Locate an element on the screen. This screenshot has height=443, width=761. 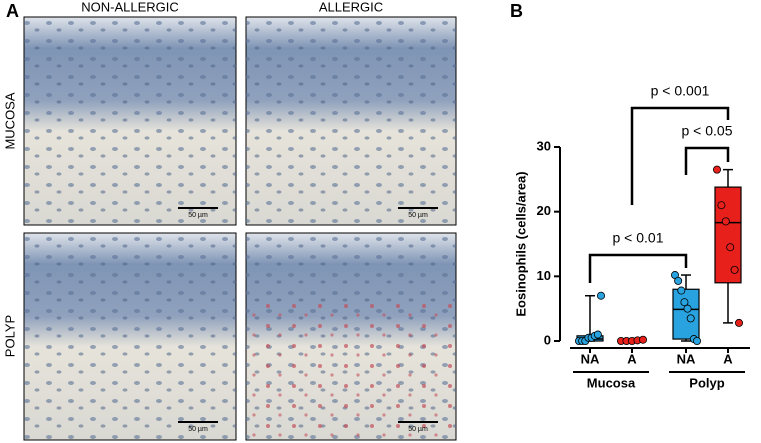
group-label: Polyp is located at coordinates (706, 382).